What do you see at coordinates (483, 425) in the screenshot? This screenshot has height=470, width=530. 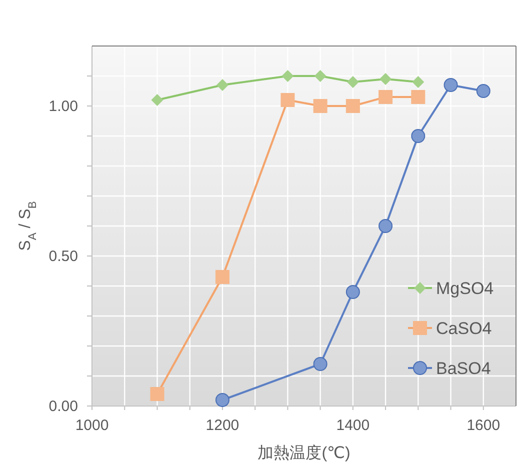 I see `x-tick-label: 1600` at bounding box center [483, 425].